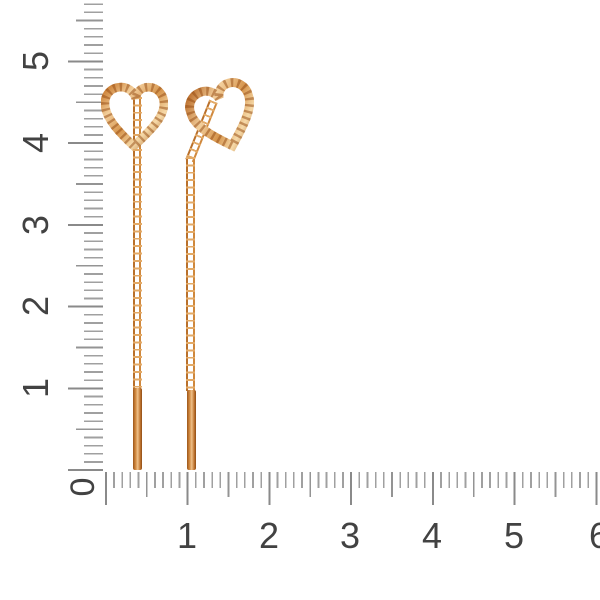 Image resolution: width=600 pixels, height=600 pixels. What do you see at coordinates (190, 274) in the screenshot?
I see `right-earring-chain` at bounding box center [190, 274].